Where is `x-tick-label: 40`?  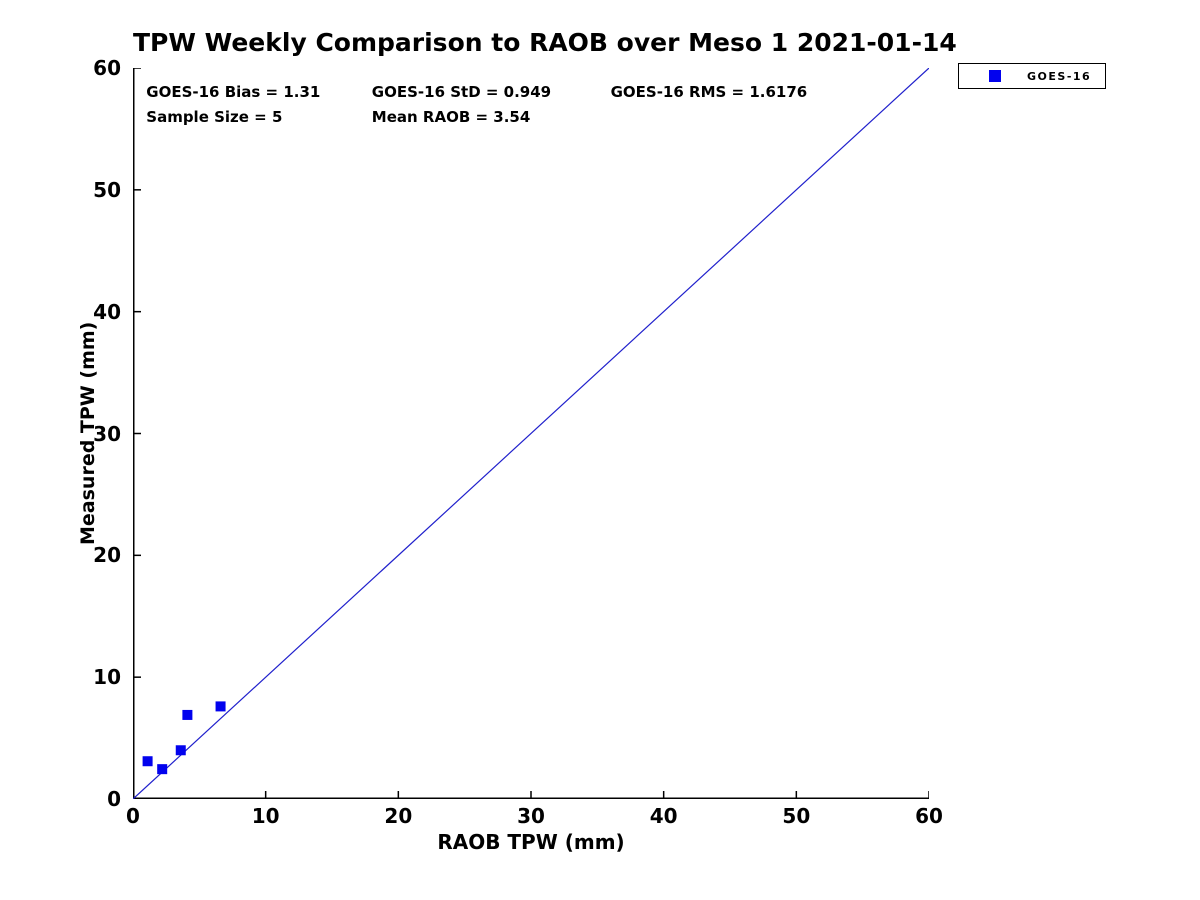 x-tick-label: 40 is located at coordinates (663, 816).